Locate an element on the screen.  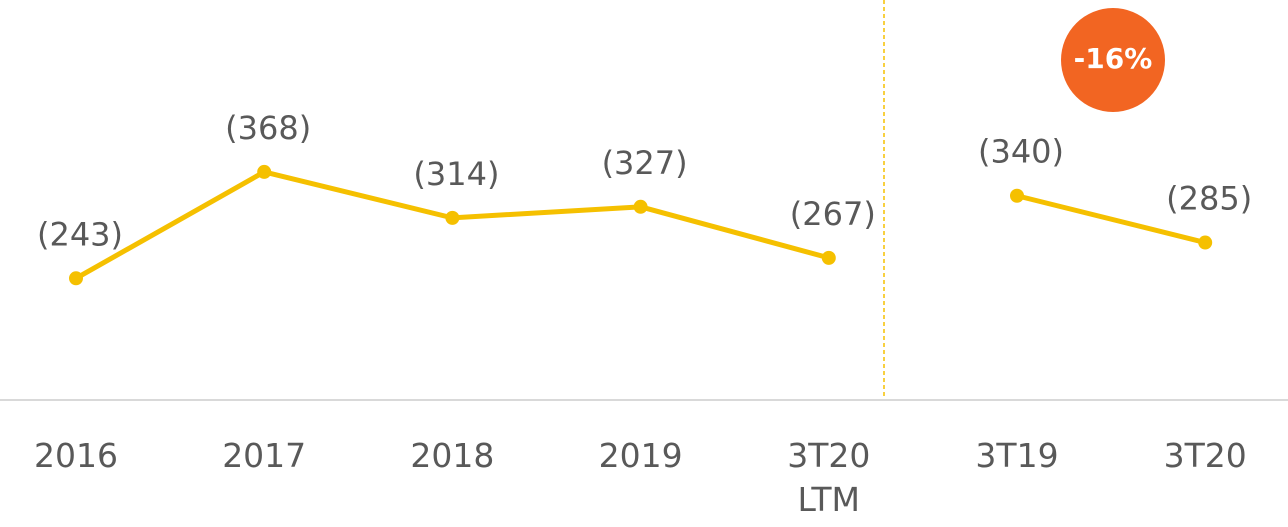
data-label: (267) is located at coordinates (833, 214).